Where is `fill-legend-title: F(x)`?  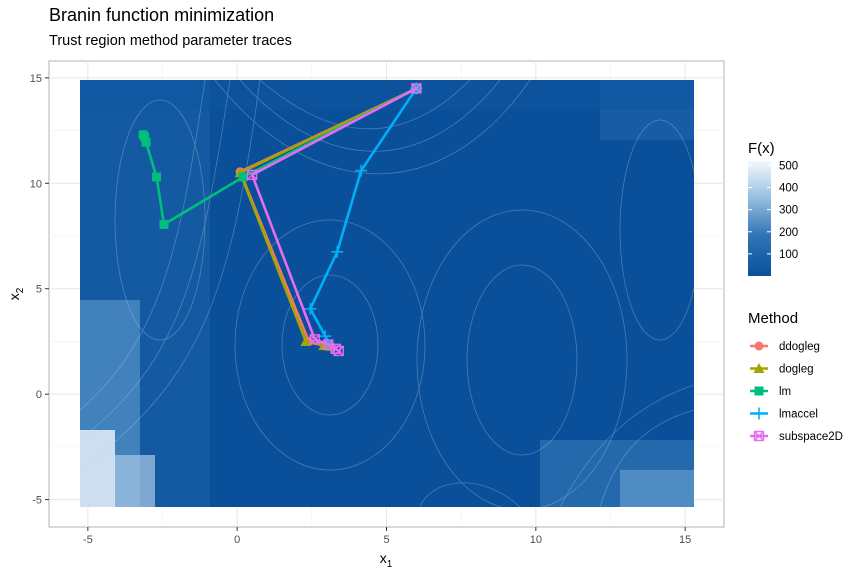 fill-legend-title: F(x) is located at coordinates (761, 148).